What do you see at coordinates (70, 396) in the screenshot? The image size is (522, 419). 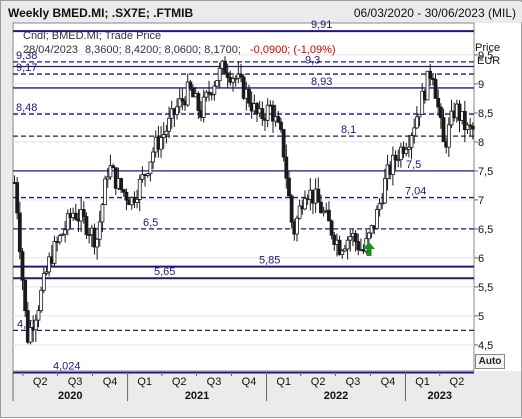 I see `year-label: 2020` at bounding box center [70, 396].